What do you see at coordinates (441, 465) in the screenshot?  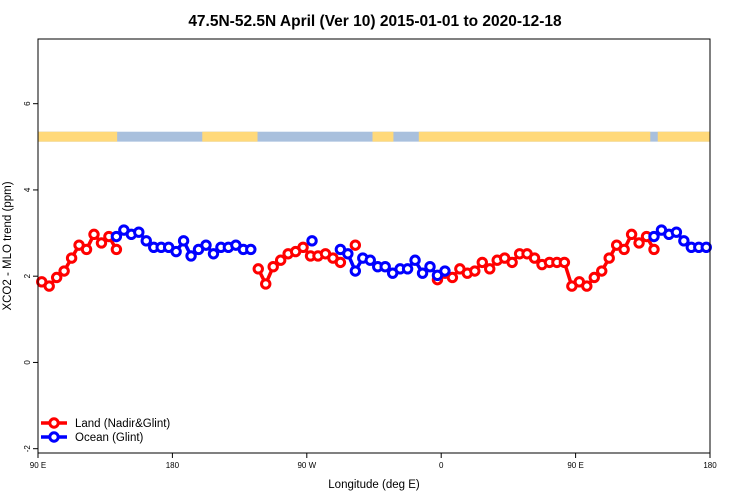 I see `x-tick-label-3: 0` at bounding box center [441, 465].